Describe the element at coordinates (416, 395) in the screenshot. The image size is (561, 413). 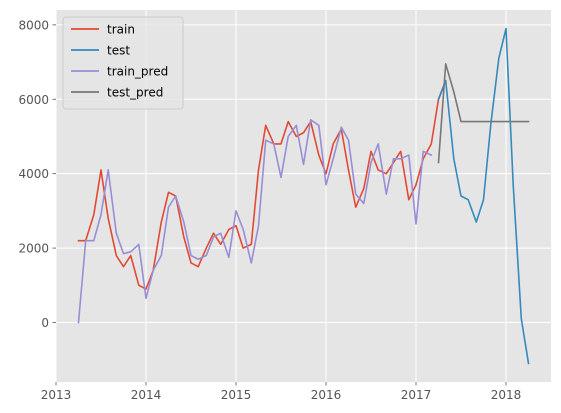
I see `x-tick-label: 2017` at that location.